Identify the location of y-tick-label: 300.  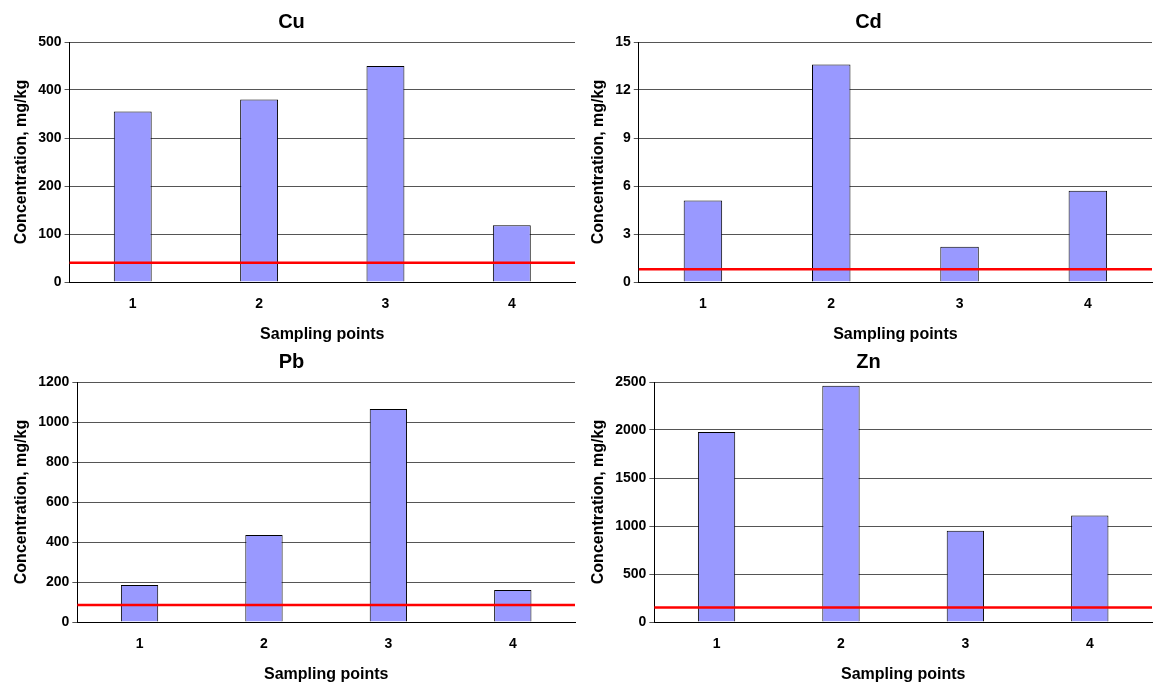
(50, 136).